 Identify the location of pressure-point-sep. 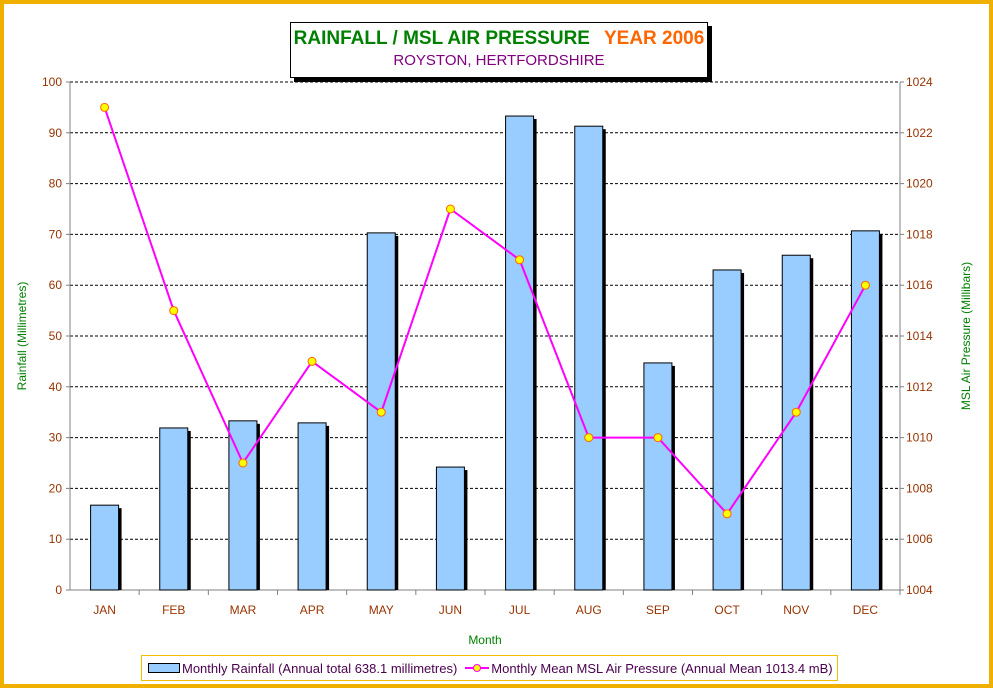
(658, 438).